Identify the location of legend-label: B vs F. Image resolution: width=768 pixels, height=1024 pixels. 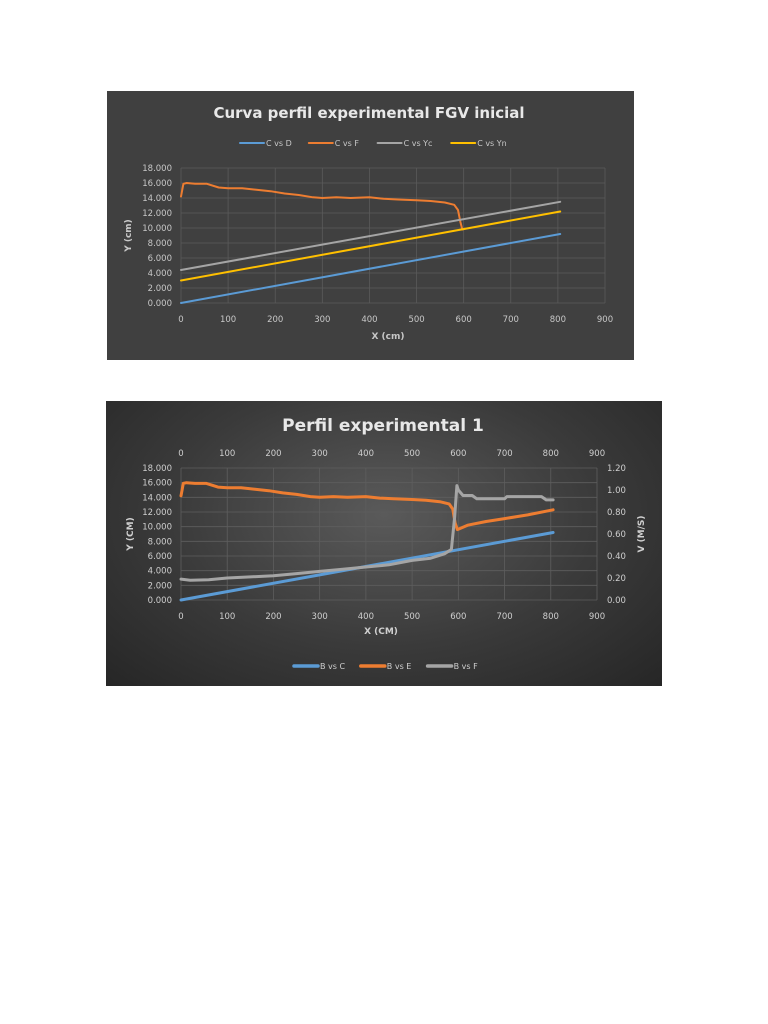
(466, 666).